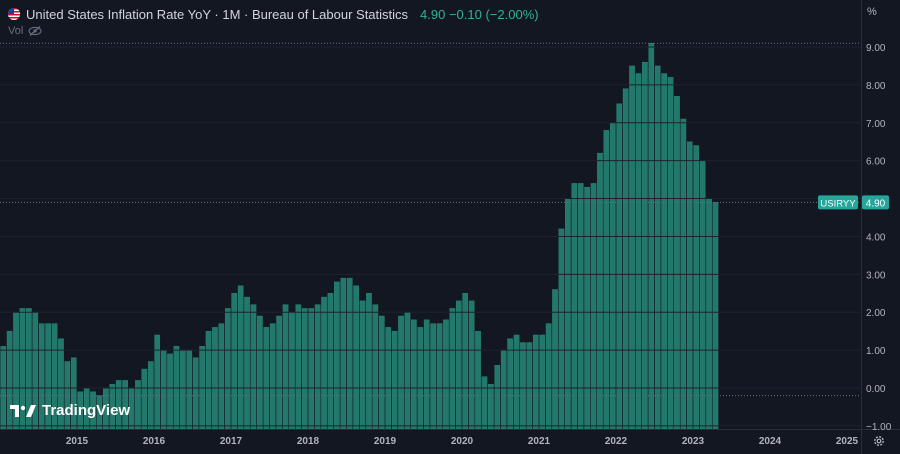 Image resolution: width=900 pixels, height=454 pixels. I want to click on tradingview-logo: TradingView, so click(70, 410).